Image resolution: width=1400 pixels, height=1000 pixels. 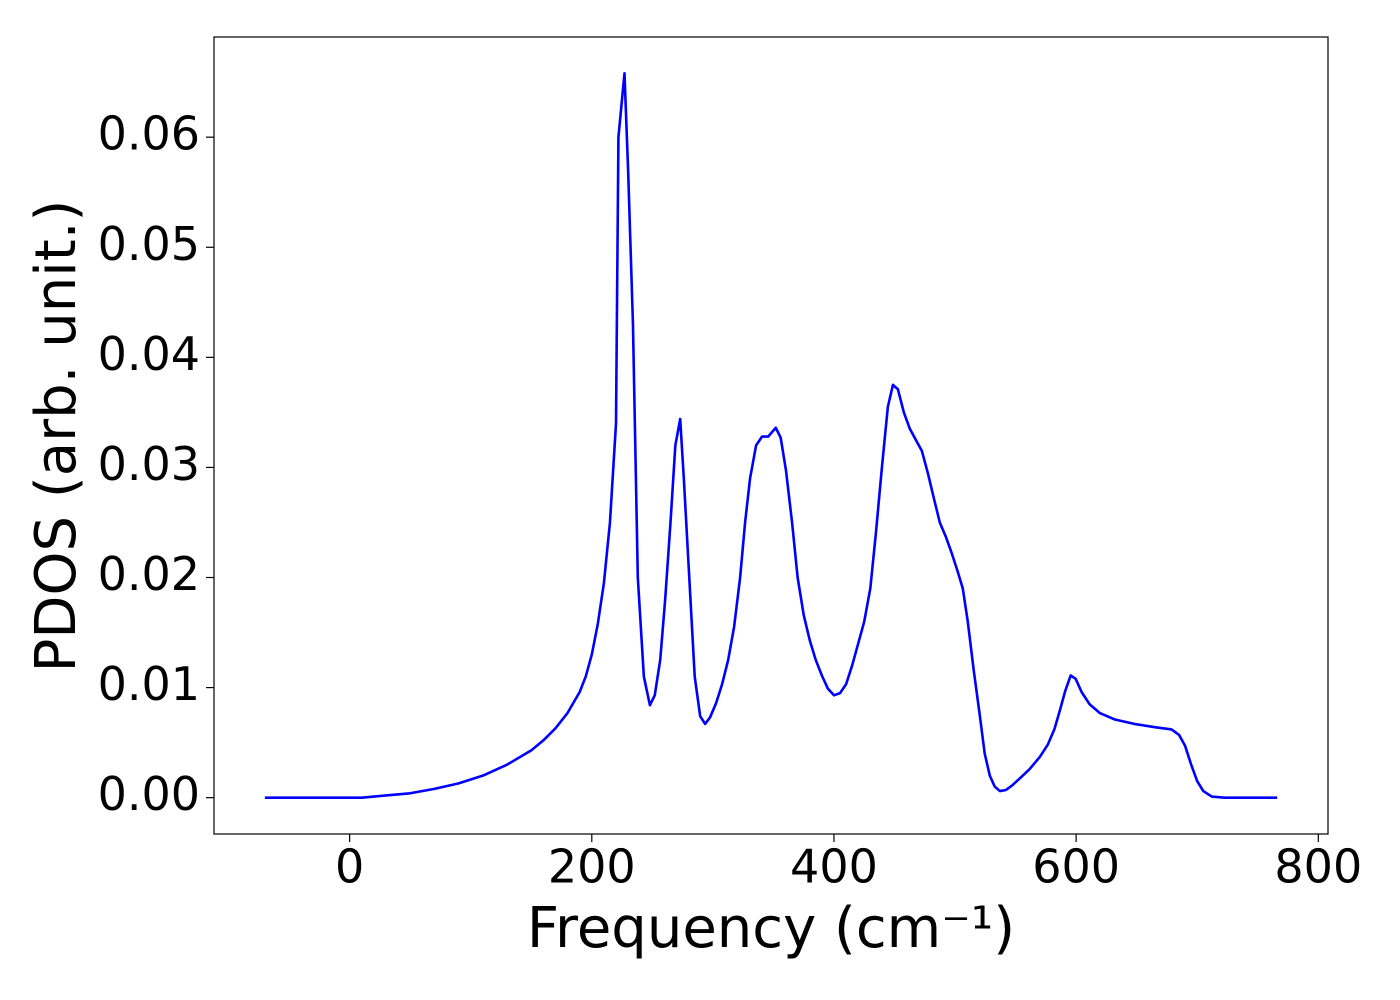 I want to click on y-tick-label: 0.00, so click(x=149, y=794).